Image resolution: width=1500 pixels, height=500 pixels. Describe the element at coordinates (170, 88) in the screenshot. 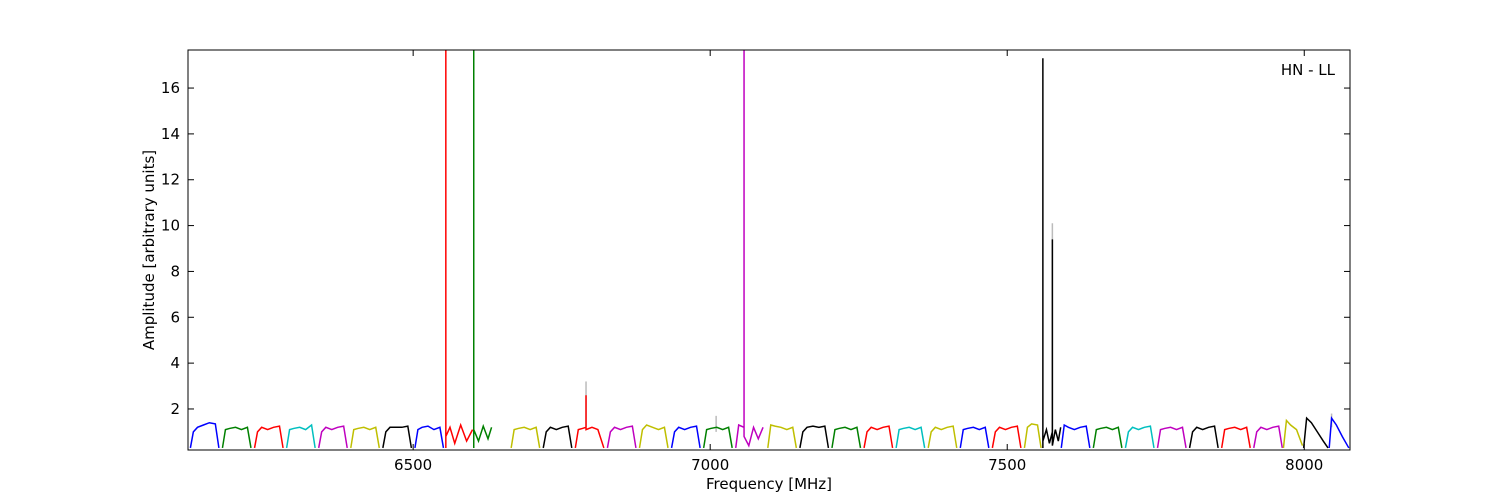

I see `y-tick-label: 16` at that location.